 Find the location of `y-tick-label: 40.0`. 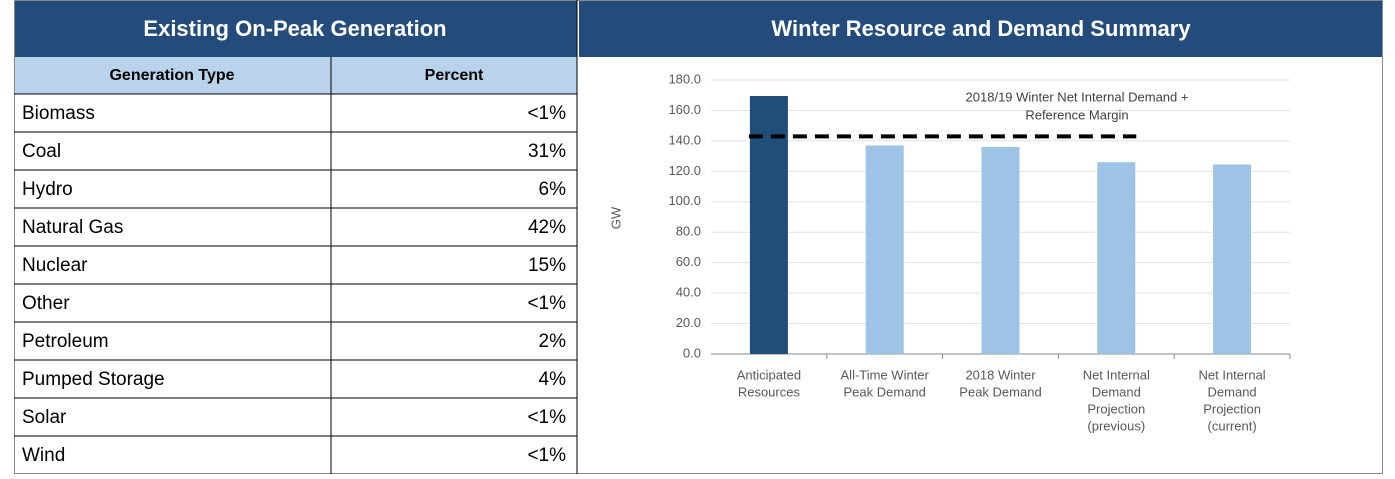

y-tick-label: 40.0 is located at coordinates (688, 292).